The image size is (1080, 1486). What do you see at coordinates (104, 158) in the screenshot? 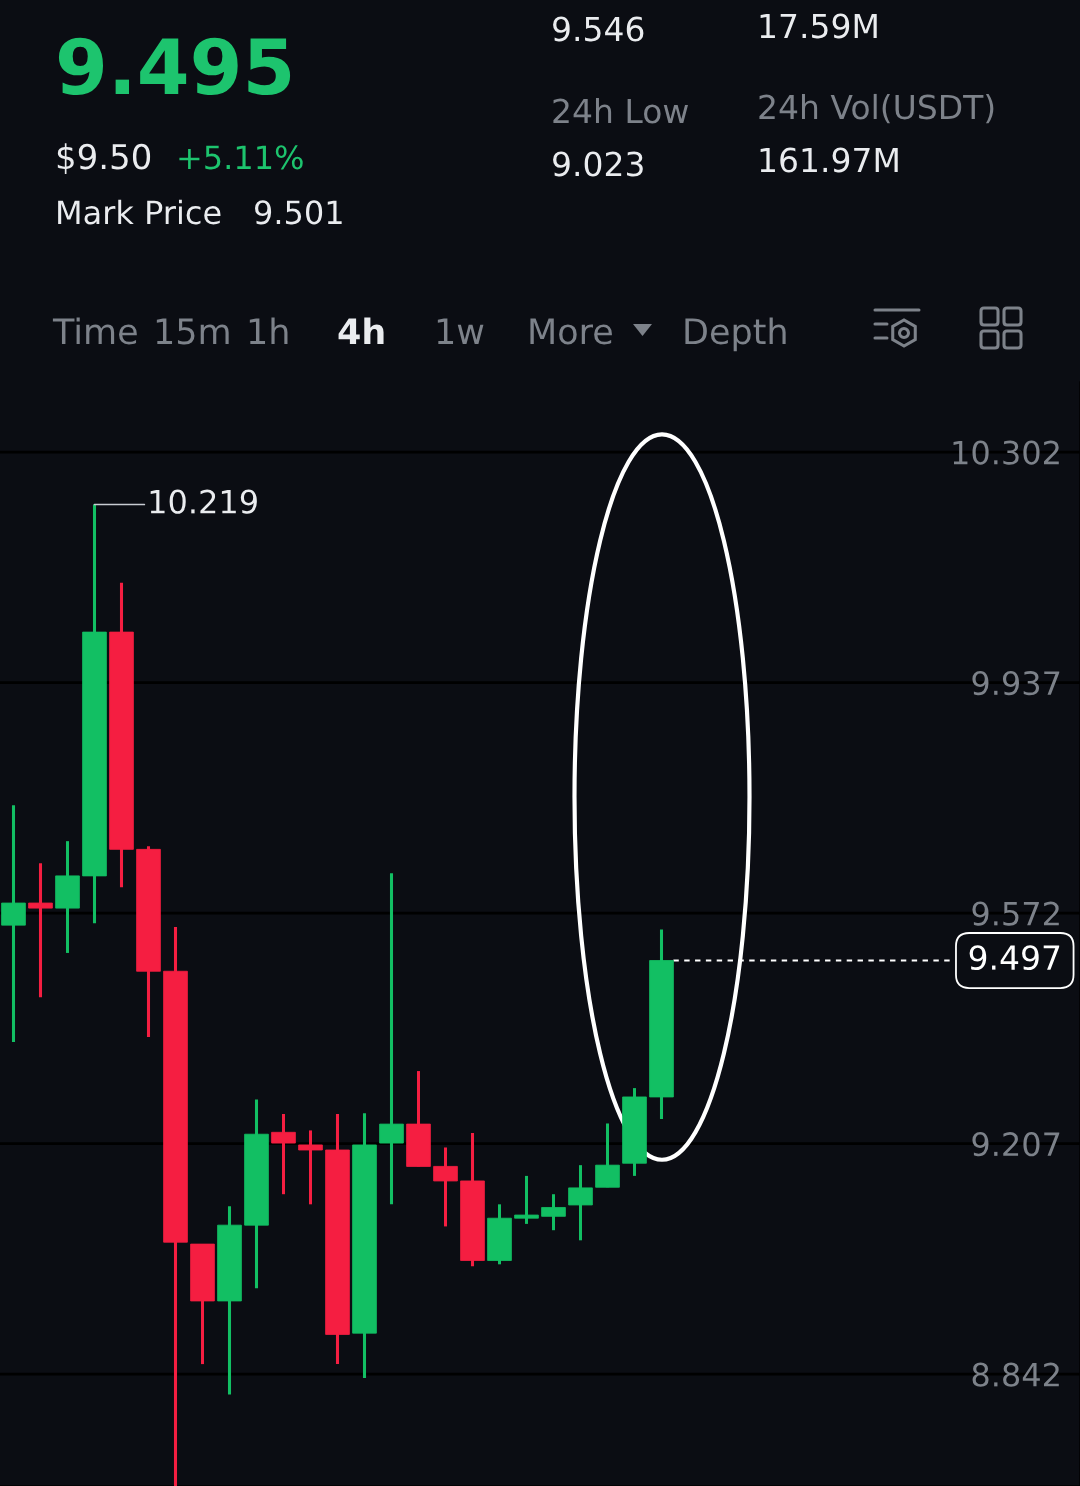
I see `text: $9.50` at bounding box center [104, 158].